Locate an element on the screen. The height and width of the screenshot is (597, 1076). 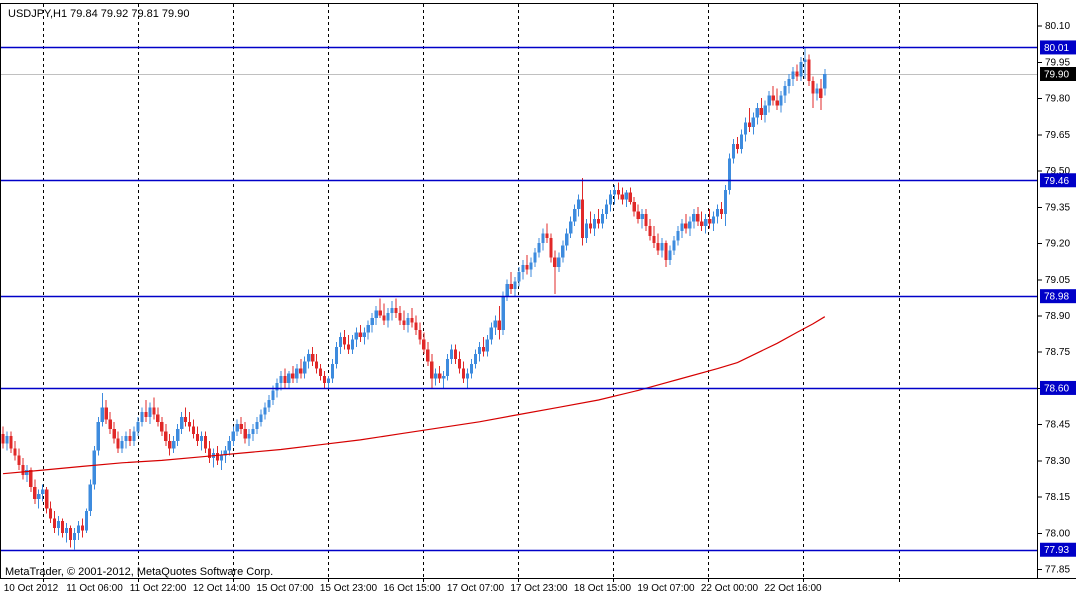
price-tick-label: 78.30 is located at coordinates (1057, 461).